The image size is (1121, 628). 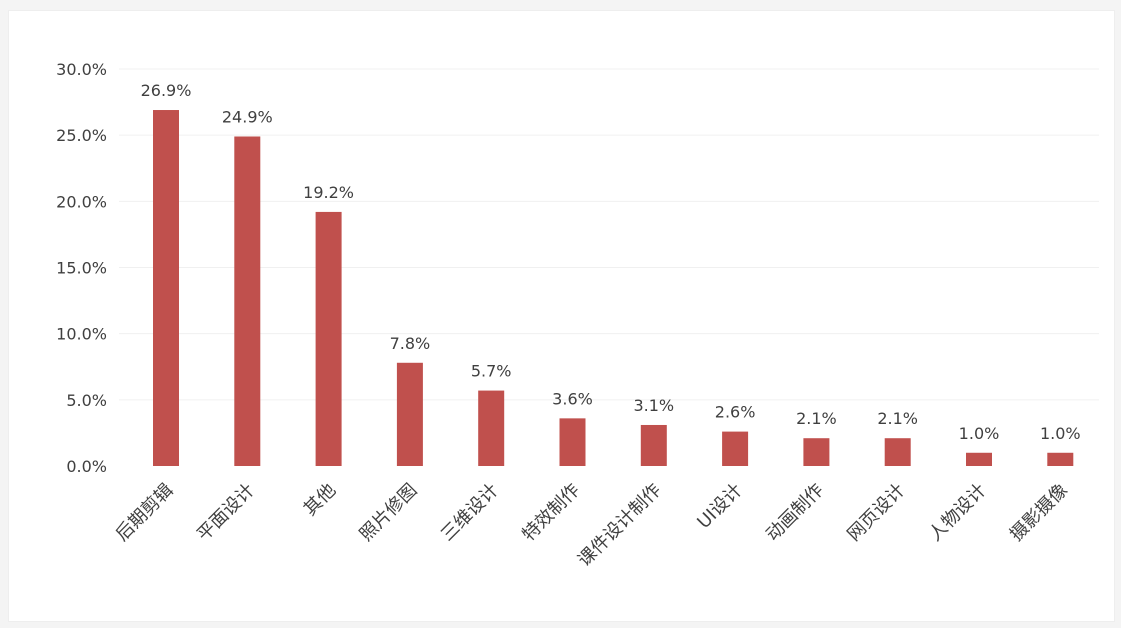 What do you see at coordinates (551, 513) in the screenshot?
I see `x-tick-label: 特效制作` at bounding box center [551, 513].